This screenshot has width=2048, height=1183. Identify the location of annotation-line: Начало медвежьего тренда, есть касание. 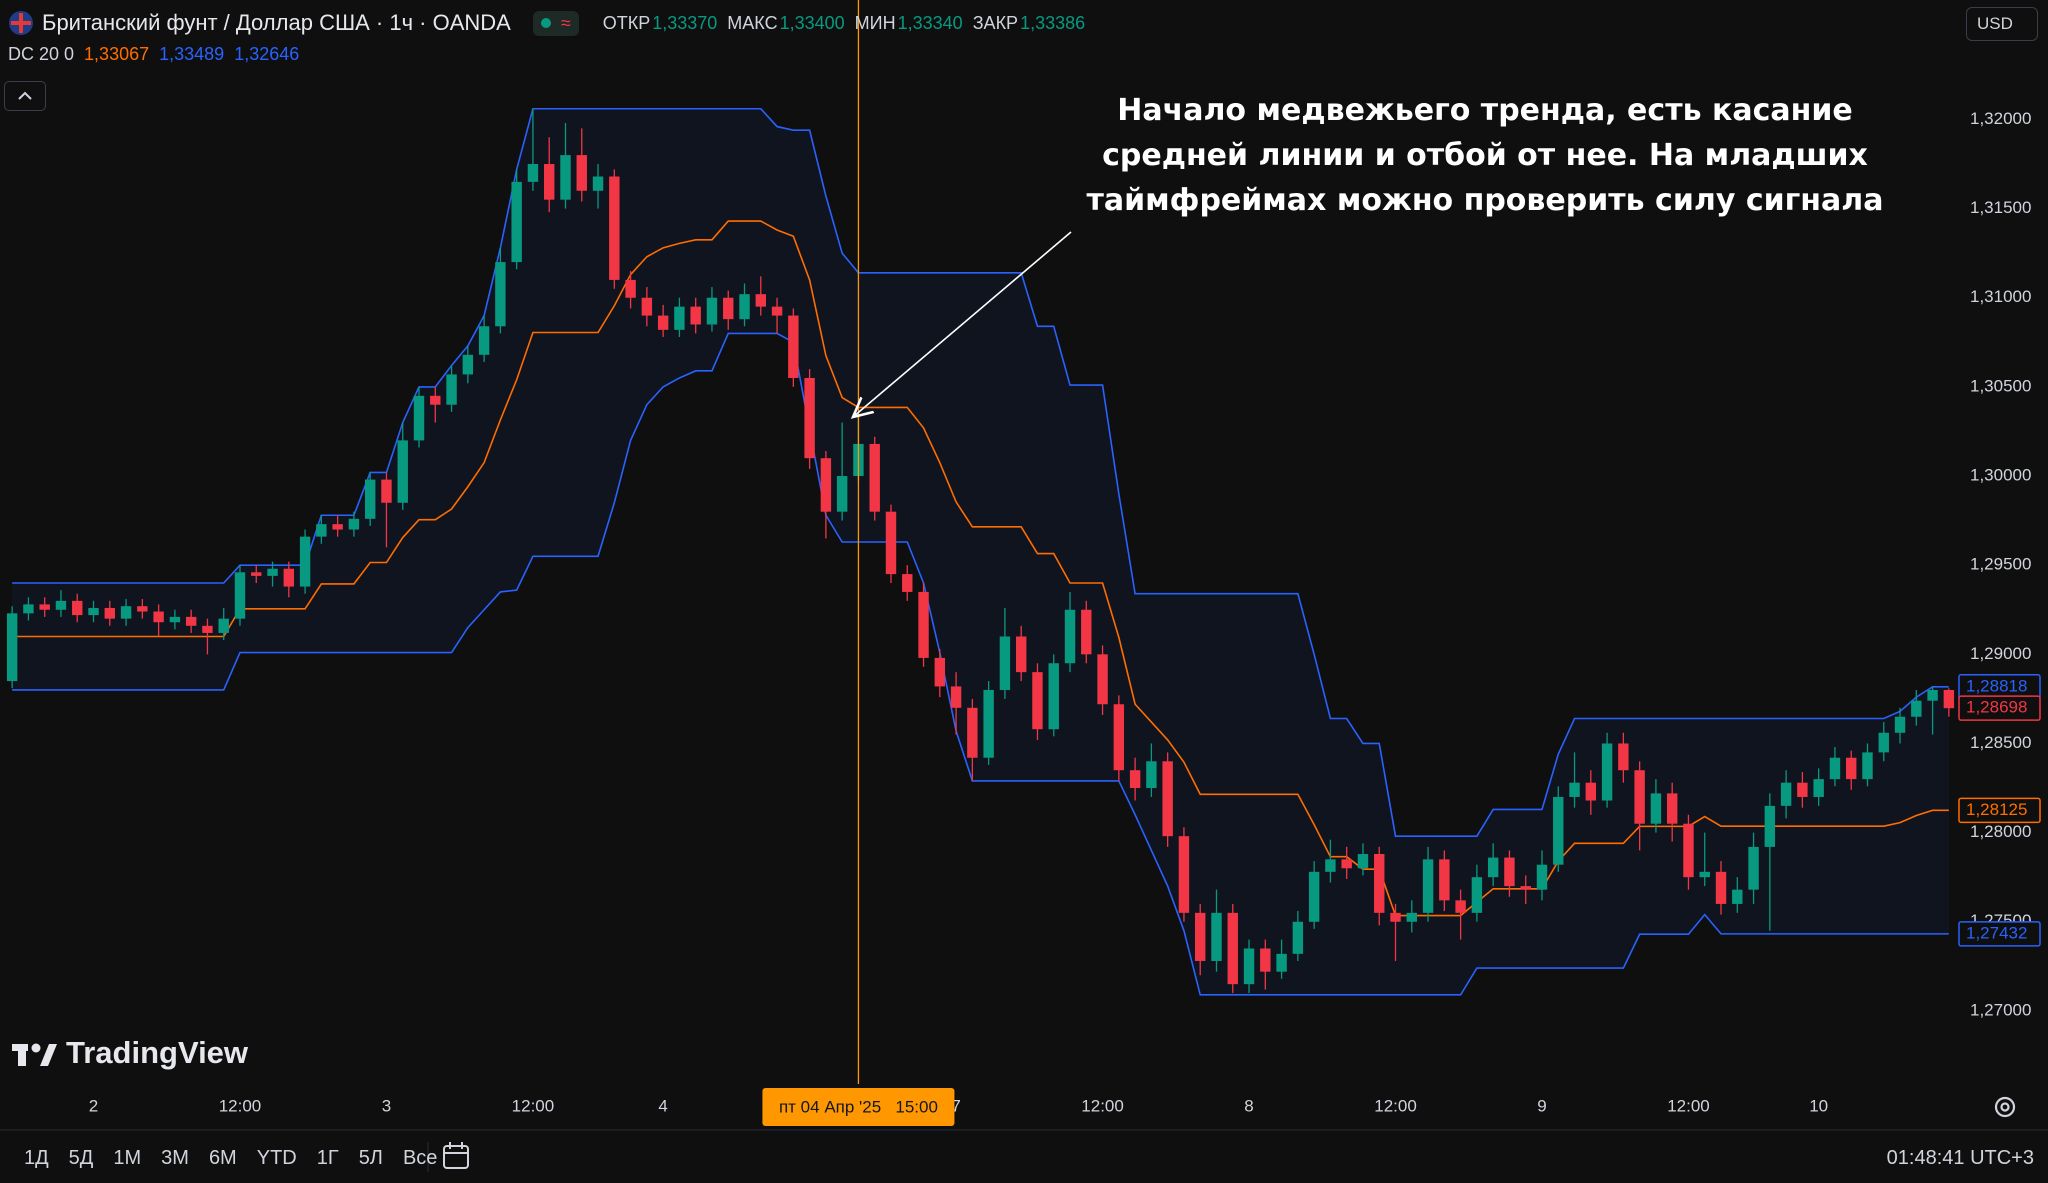
(1485, 110).